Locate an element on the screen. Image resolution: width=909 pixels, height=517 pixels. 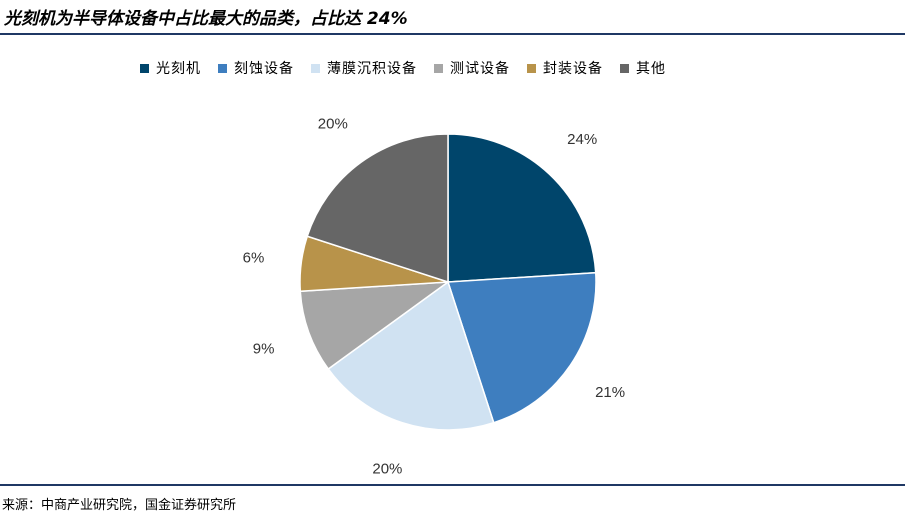
legend-label: 薄膜沉积设备 is located at coordinates (372, 69).